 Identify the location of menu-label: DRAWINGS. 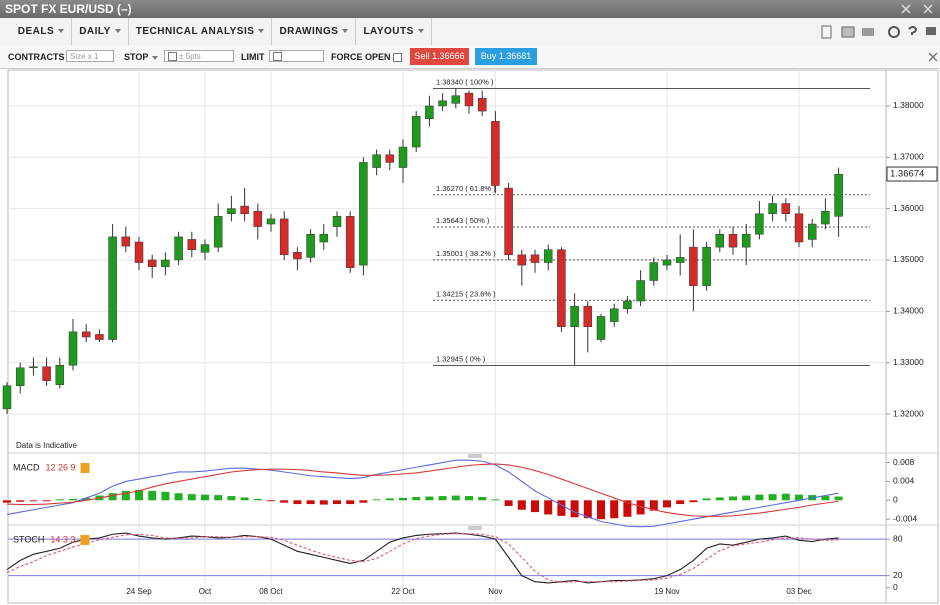
(309, 31).